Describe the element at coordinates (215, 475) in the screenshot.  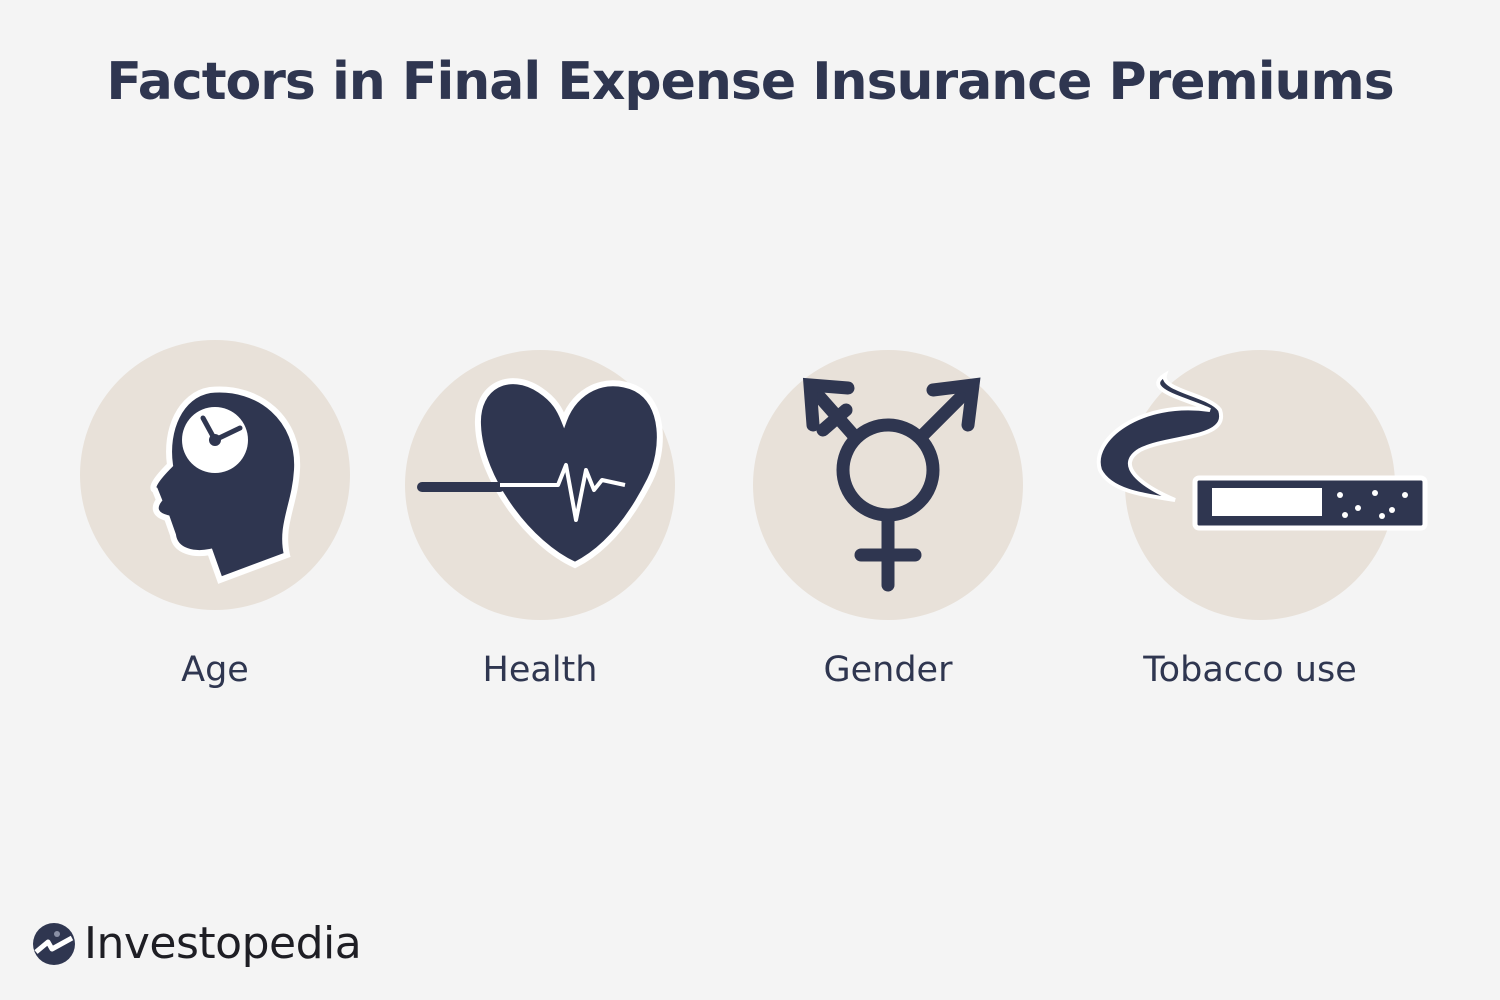
I see `head-clock-icon` at that location.